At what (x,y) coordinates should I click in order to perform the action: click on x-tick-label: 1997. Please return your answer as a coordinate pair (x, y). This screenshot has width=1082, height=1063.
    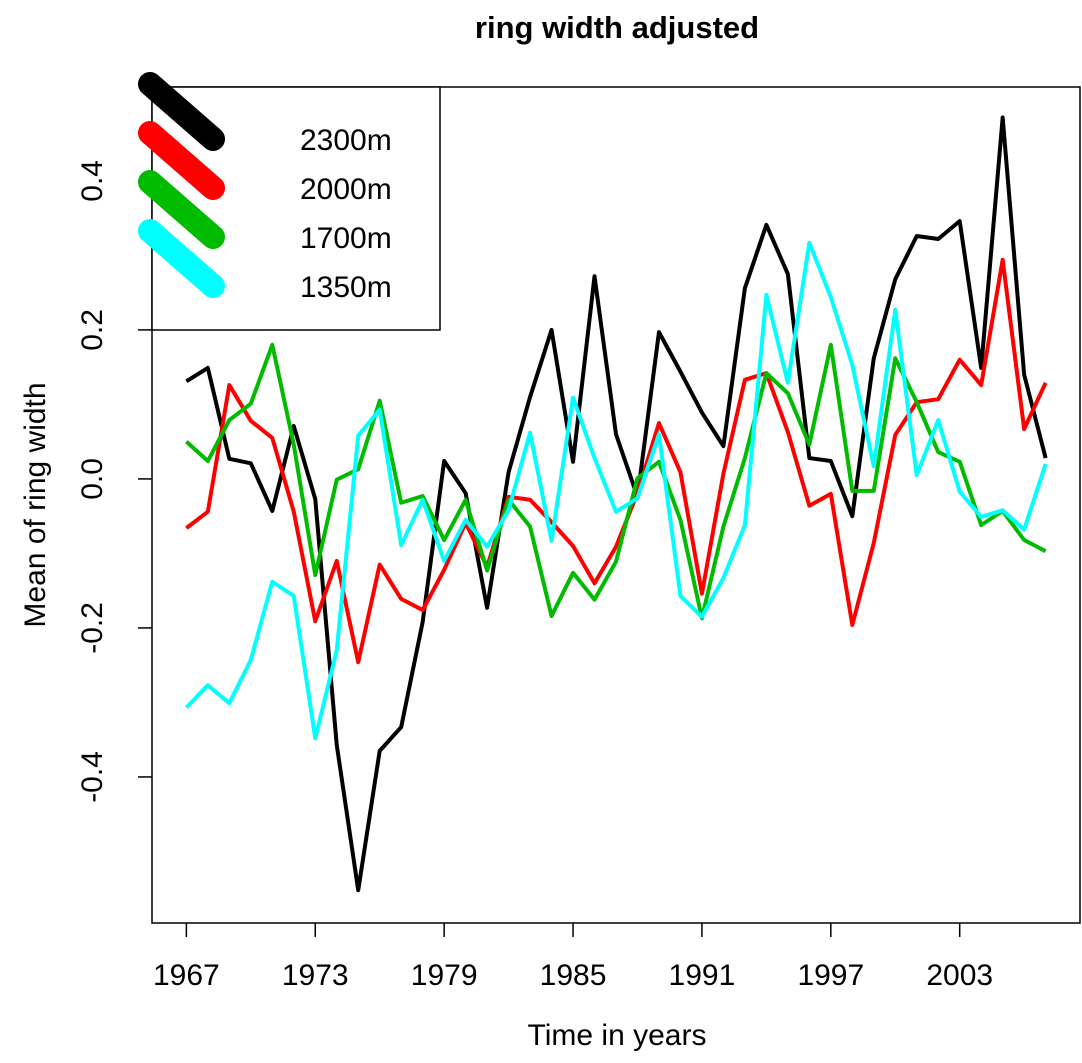
    Looking at the image, I should click on (830, 975).